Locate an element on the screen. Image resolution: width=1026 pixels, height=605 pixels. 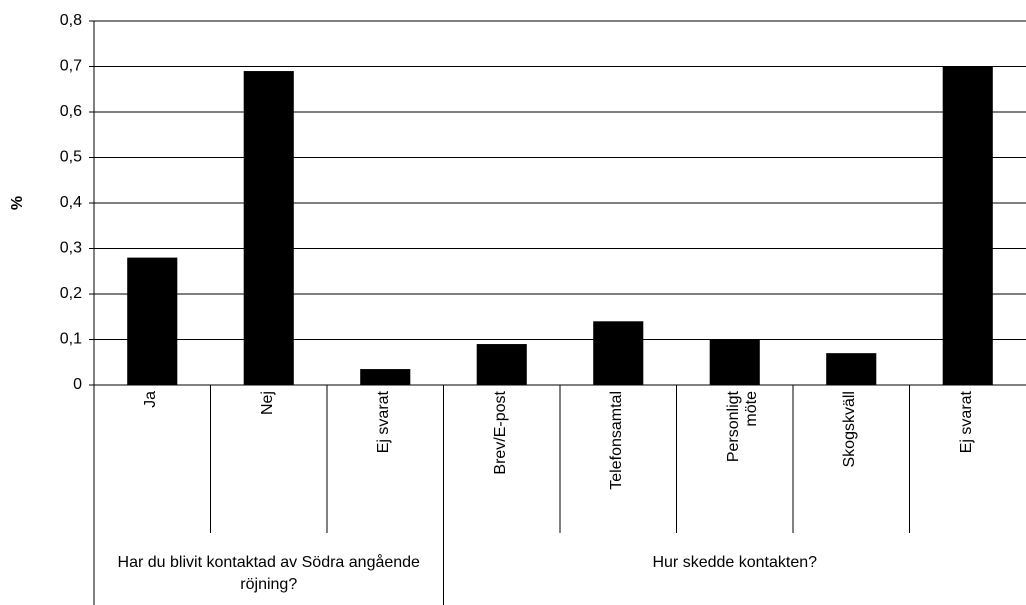
y-tick-label: 0 is located at coordinates (77, 384).